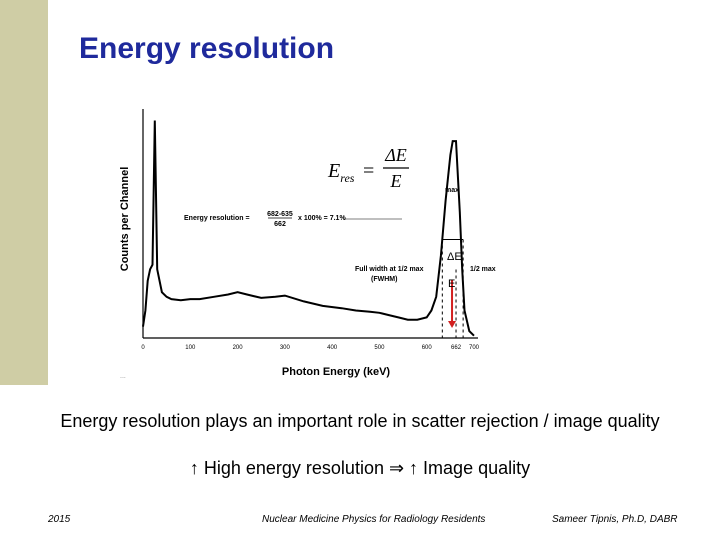  What do you see at coordinates (474, 348) in the screenshot?
I see `x-tick-label: 700` at bounding box center [474, 348].